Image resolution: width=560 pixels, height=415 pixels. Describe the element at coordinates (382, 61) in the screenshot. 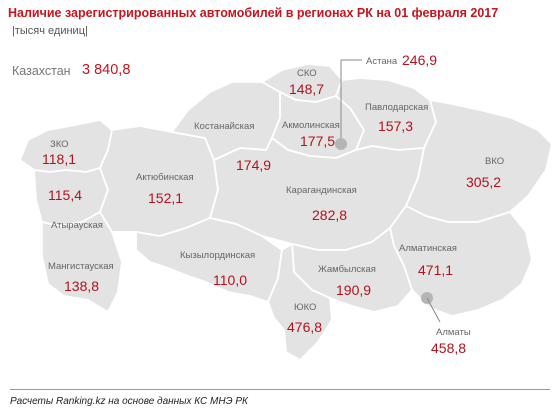

I see `region-name-astana: Астана` at that location.